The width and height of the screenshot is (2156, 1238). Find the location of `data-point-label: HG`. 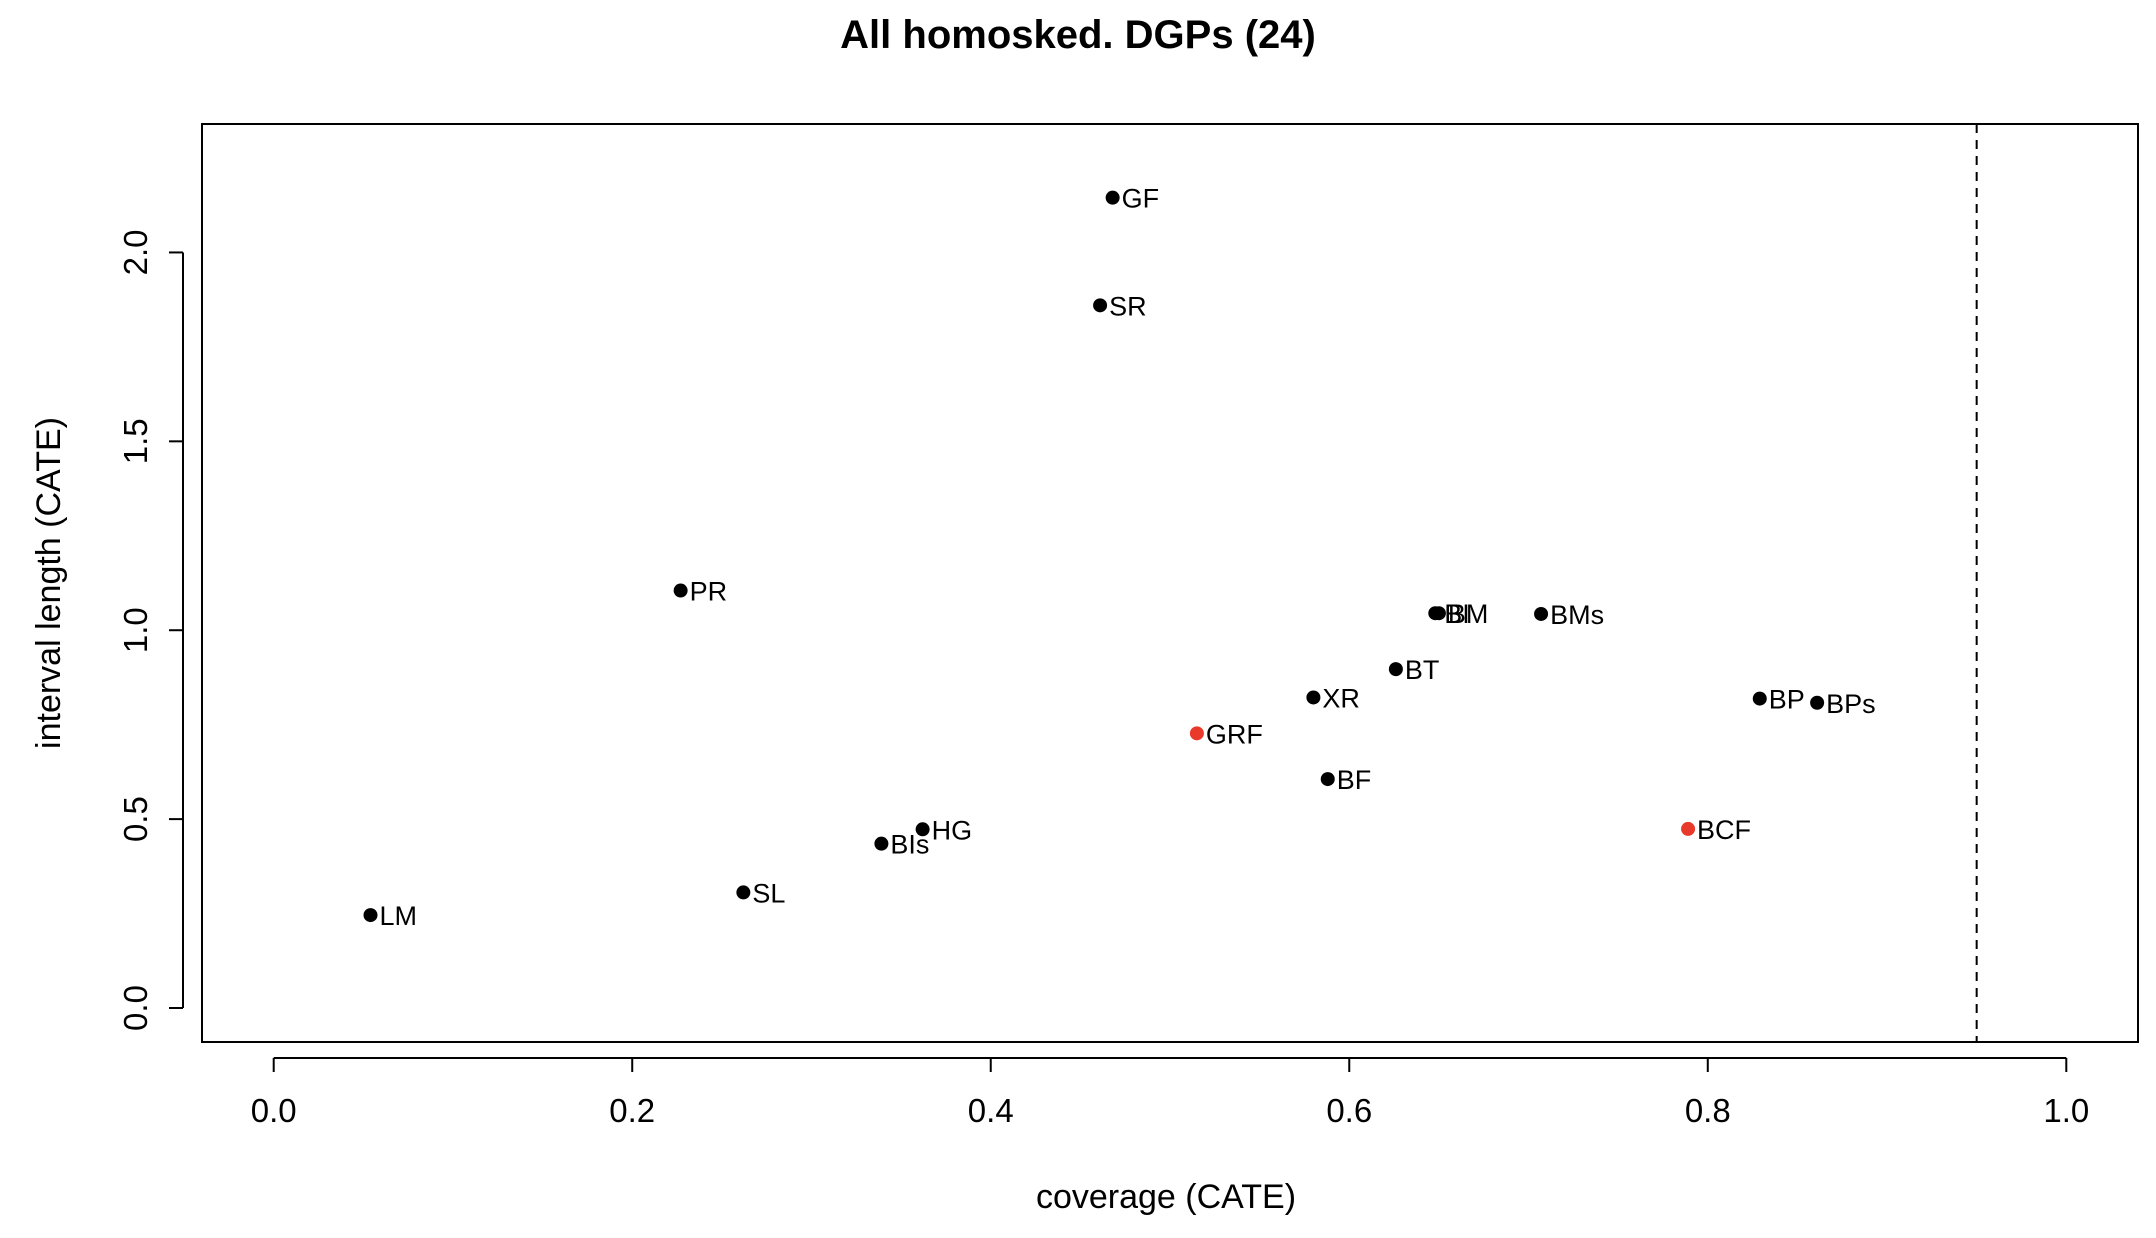

data-point-label: HG is located at coordinates (952, 830).